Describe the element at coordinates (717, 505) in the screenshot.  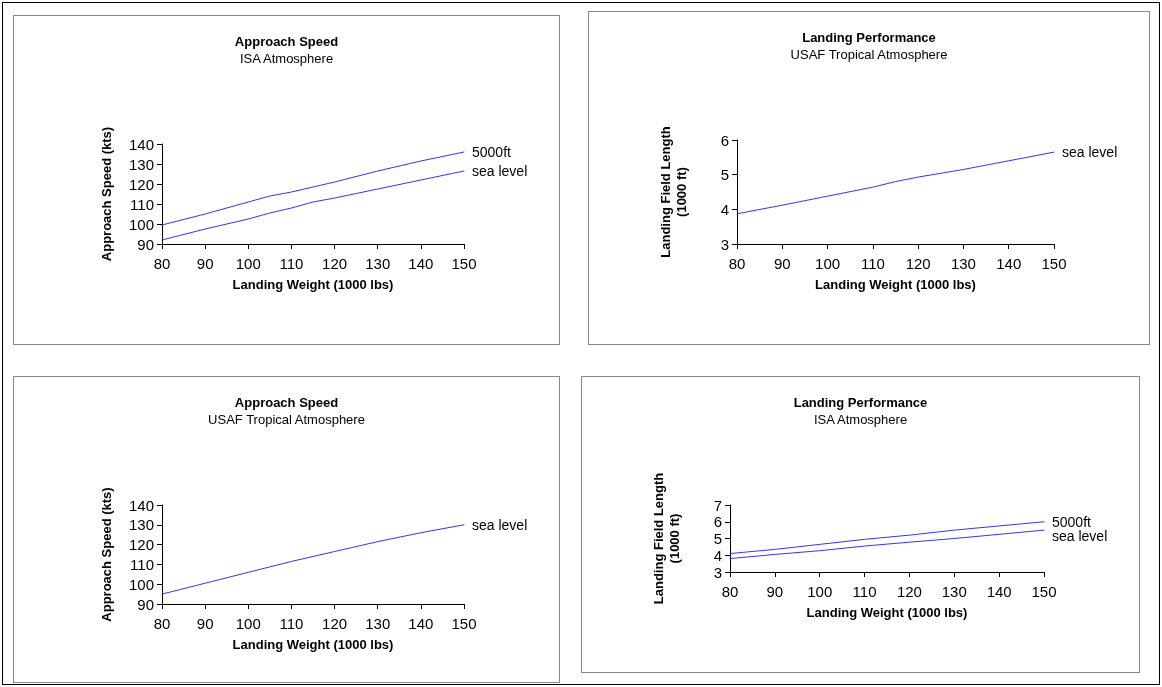
I see `y-tick-label: 7` at that location.